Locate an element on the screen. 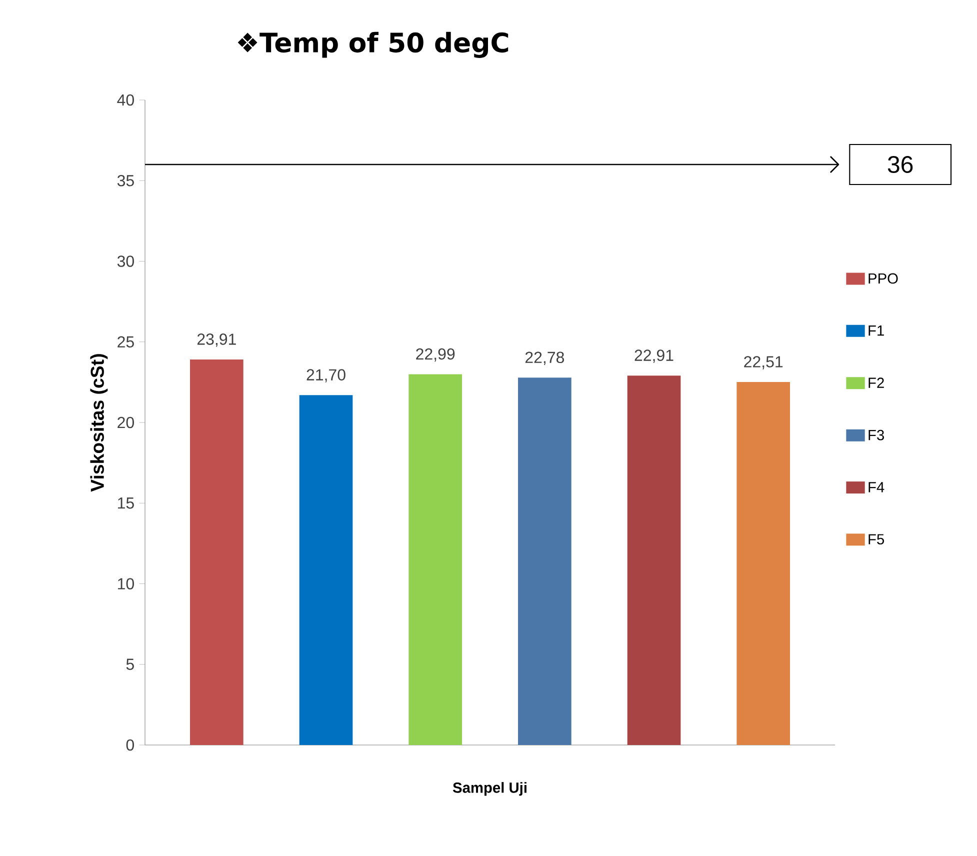 The width and height of the screenshot is (977, 856). legend-label: F3 is located at coordinates (876, 435).